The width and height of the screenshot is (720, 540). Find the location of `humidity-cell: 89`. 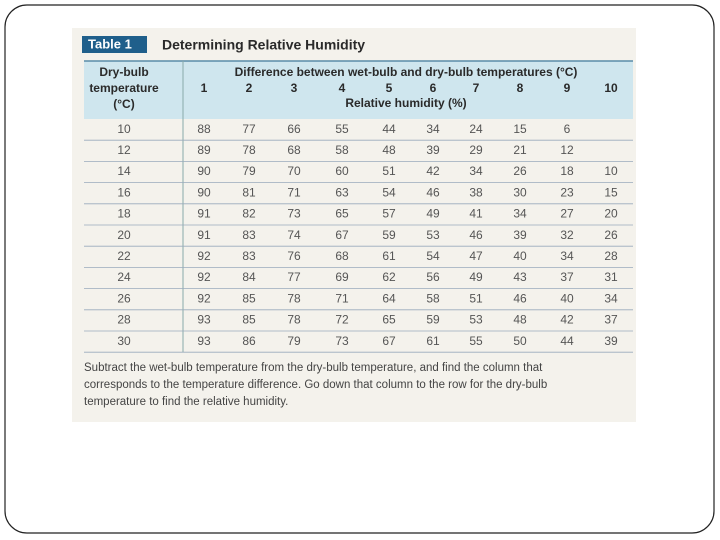

humidity-cell: 89 is located at coordinates (204, 150).